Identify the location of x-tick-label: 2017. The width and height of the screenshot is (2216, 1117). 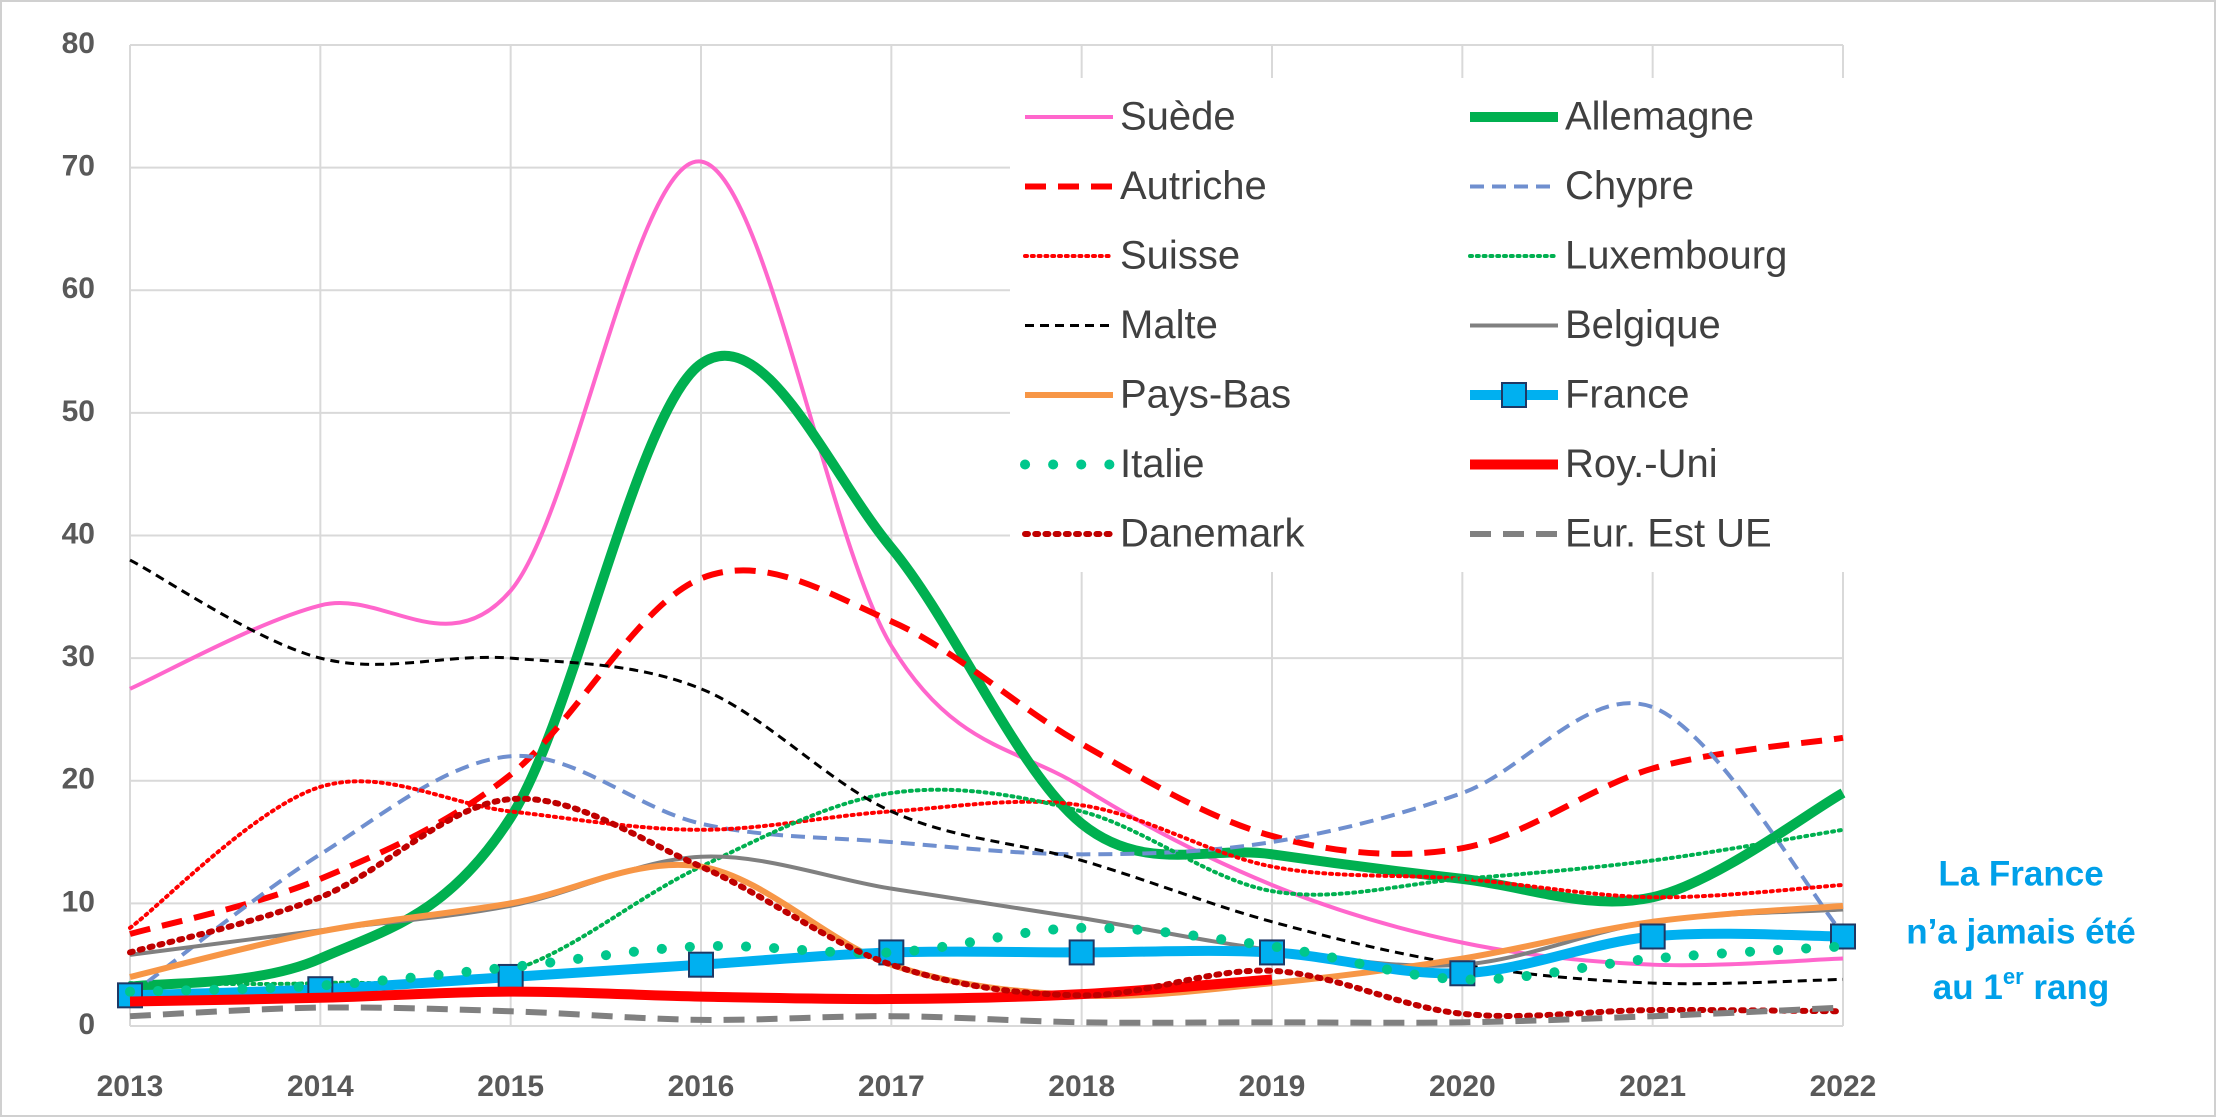
(891, 1086).